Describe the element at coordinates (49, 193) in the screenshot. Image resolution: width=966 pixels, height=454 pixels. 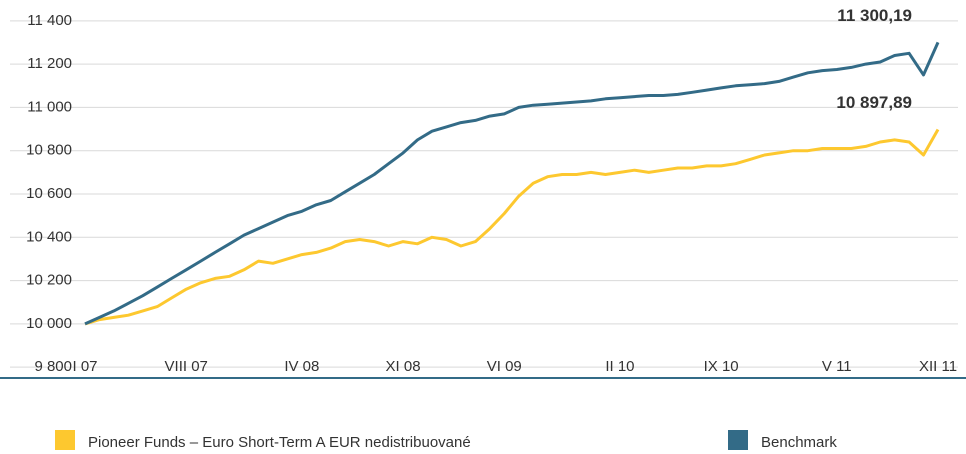
I see `y-tick-label: 10 600` at that location.